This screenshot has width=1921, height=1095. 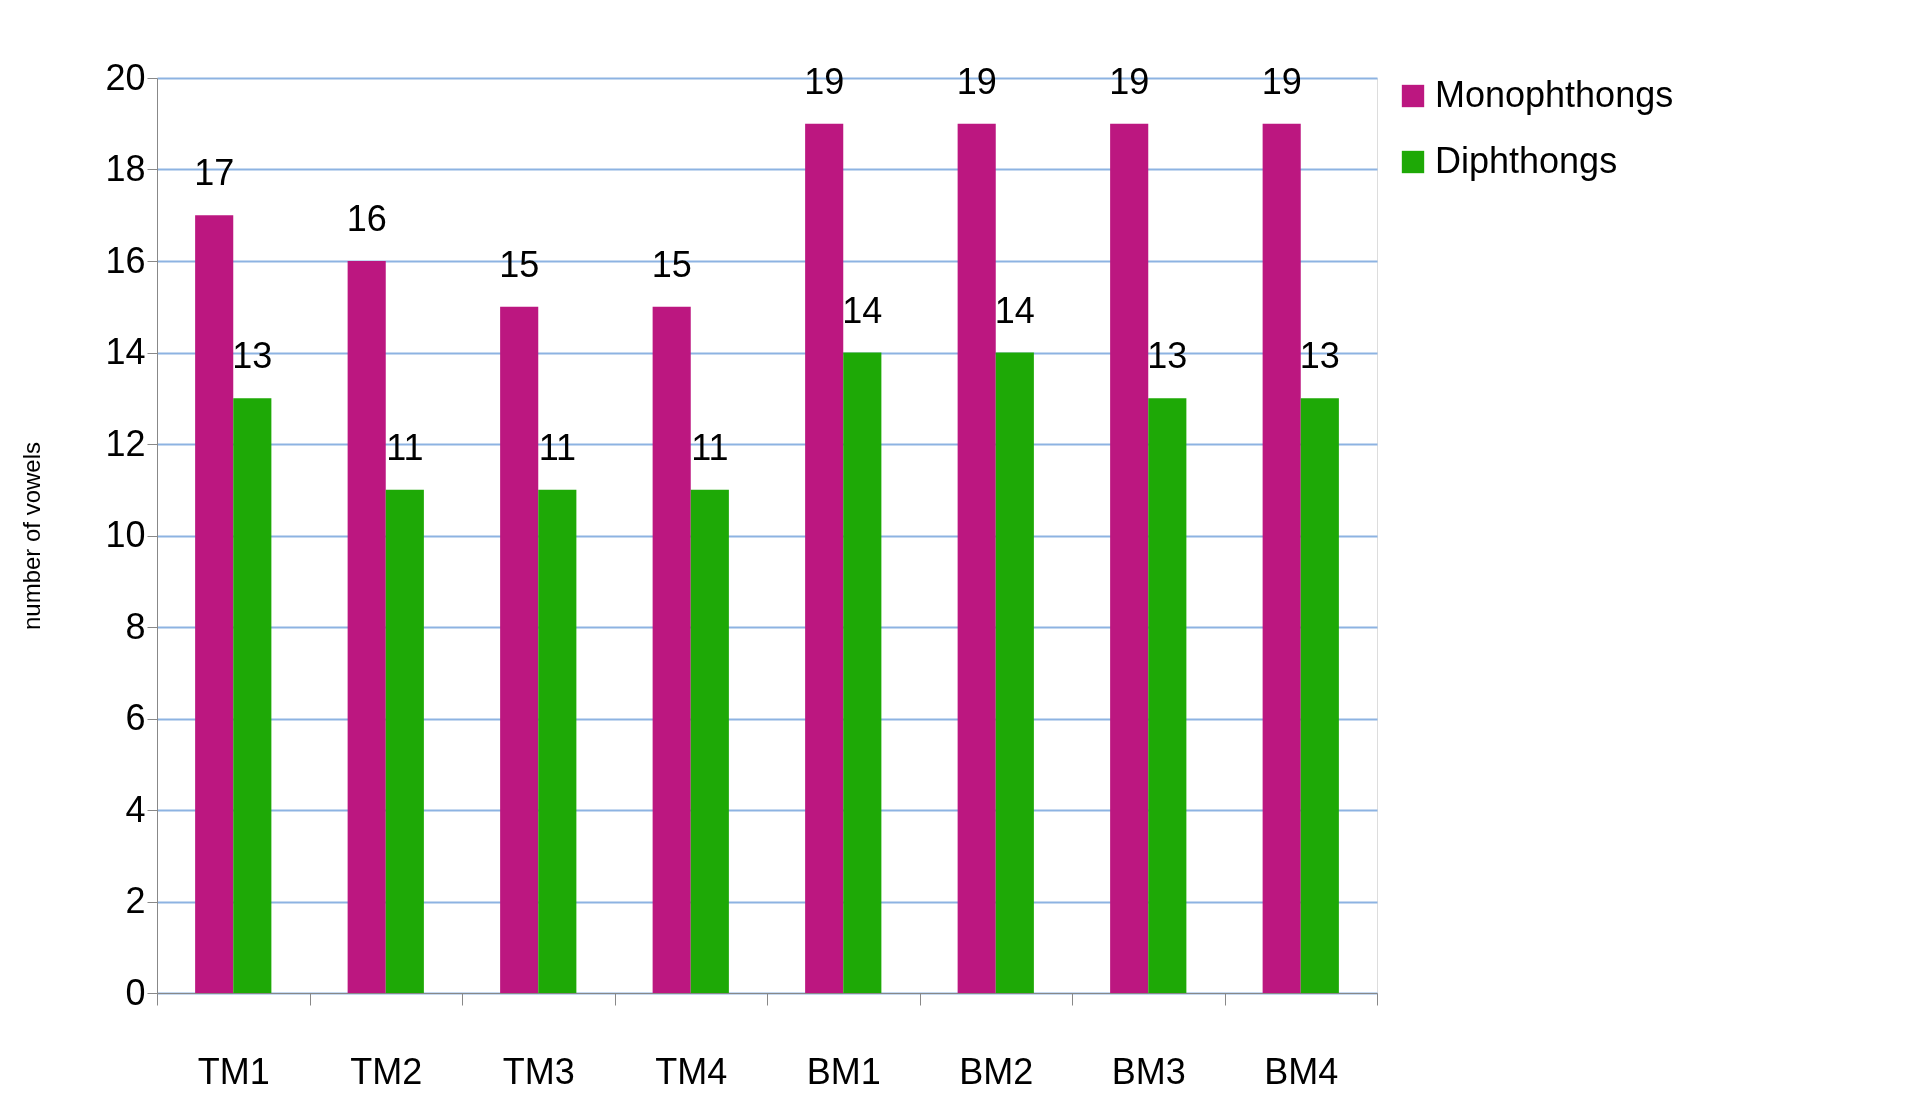 I want to click on y-tick-label: 0, so click(x=135, y=992).